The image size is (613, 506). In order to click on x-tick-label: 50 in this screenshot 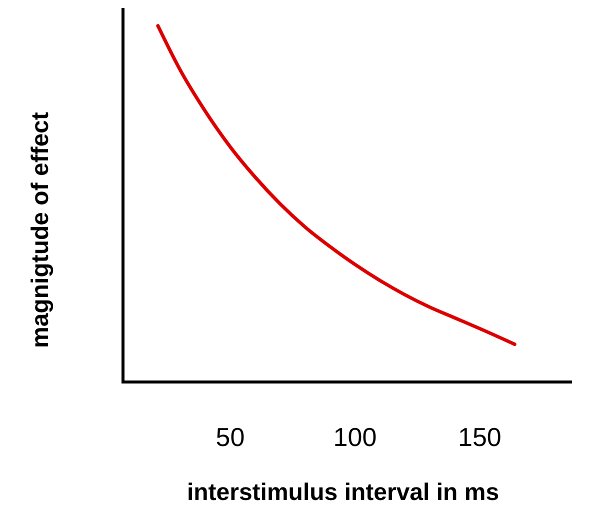, I will do `click(230, 437)`.